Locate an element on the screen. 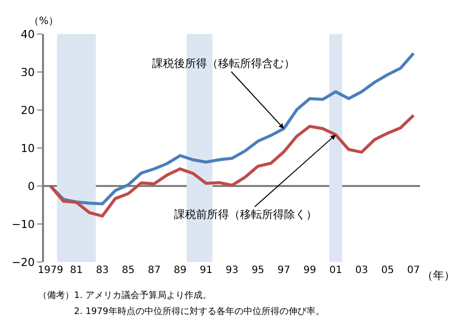  x-tick-label: 85 is located at coordinates (128, 270).